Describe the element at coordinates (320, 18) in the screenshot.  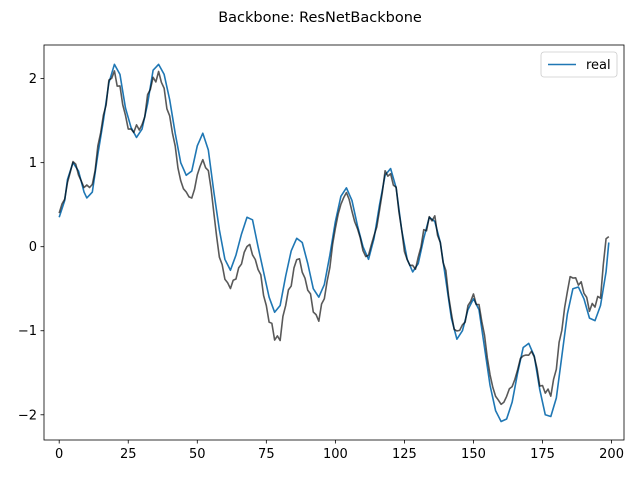
I see `chart-title: Backbone: ResNetBackbone` at that location.